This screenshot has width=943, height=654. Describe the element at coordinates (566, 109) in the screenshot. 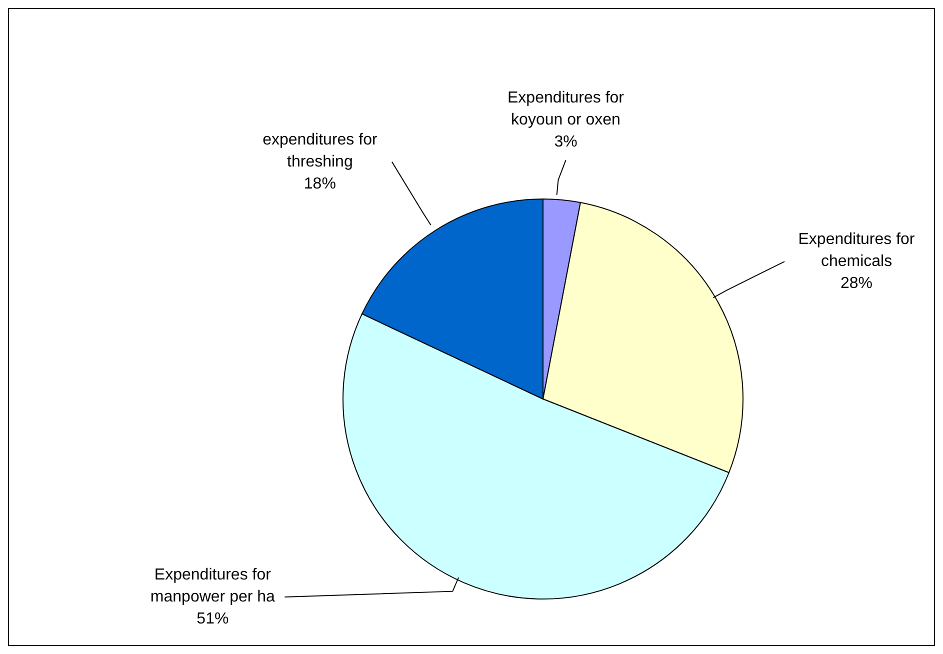

I see `slice-label: Expenditures for koyoun or oxen` at that location.